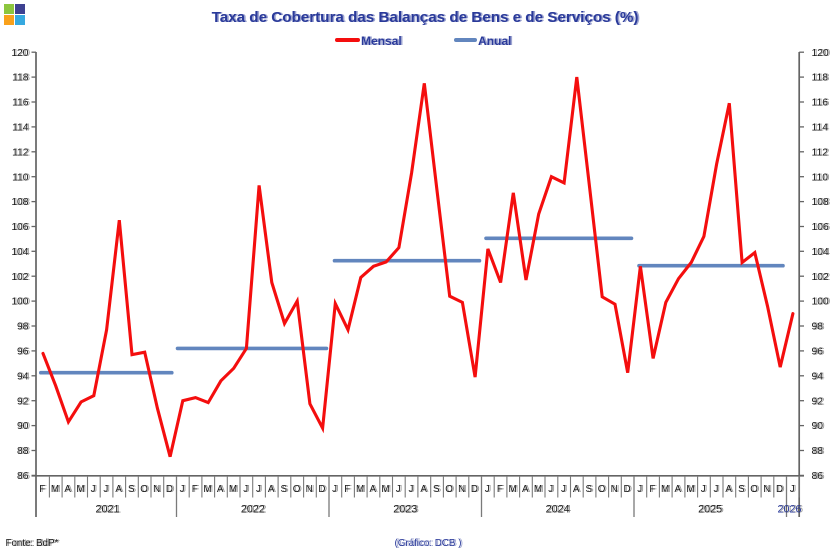 Image resolution: width=839 pixels, height=559 pixels. Describe the element at coordinates (789, 510) in the screenshot. I see `svg-text: 2026` at that location.